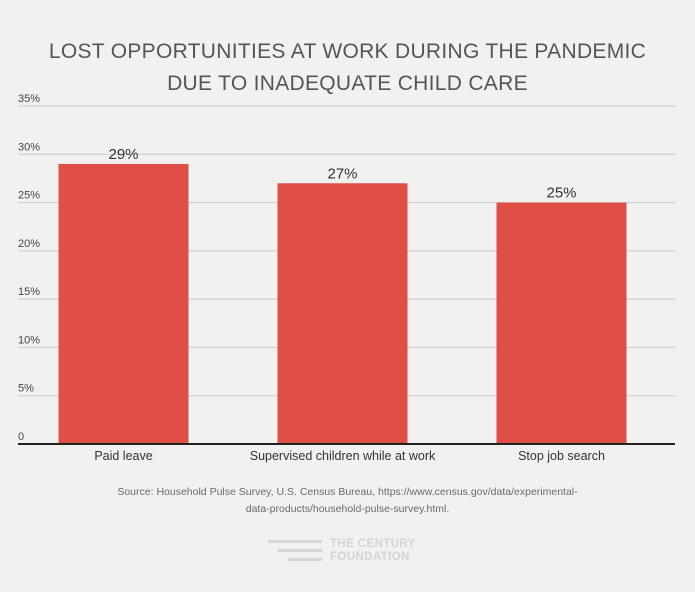  Describe the element at coordinates (370, 557) in the screenshot. I see `logo-line-2: FOUNDATION` at that location.